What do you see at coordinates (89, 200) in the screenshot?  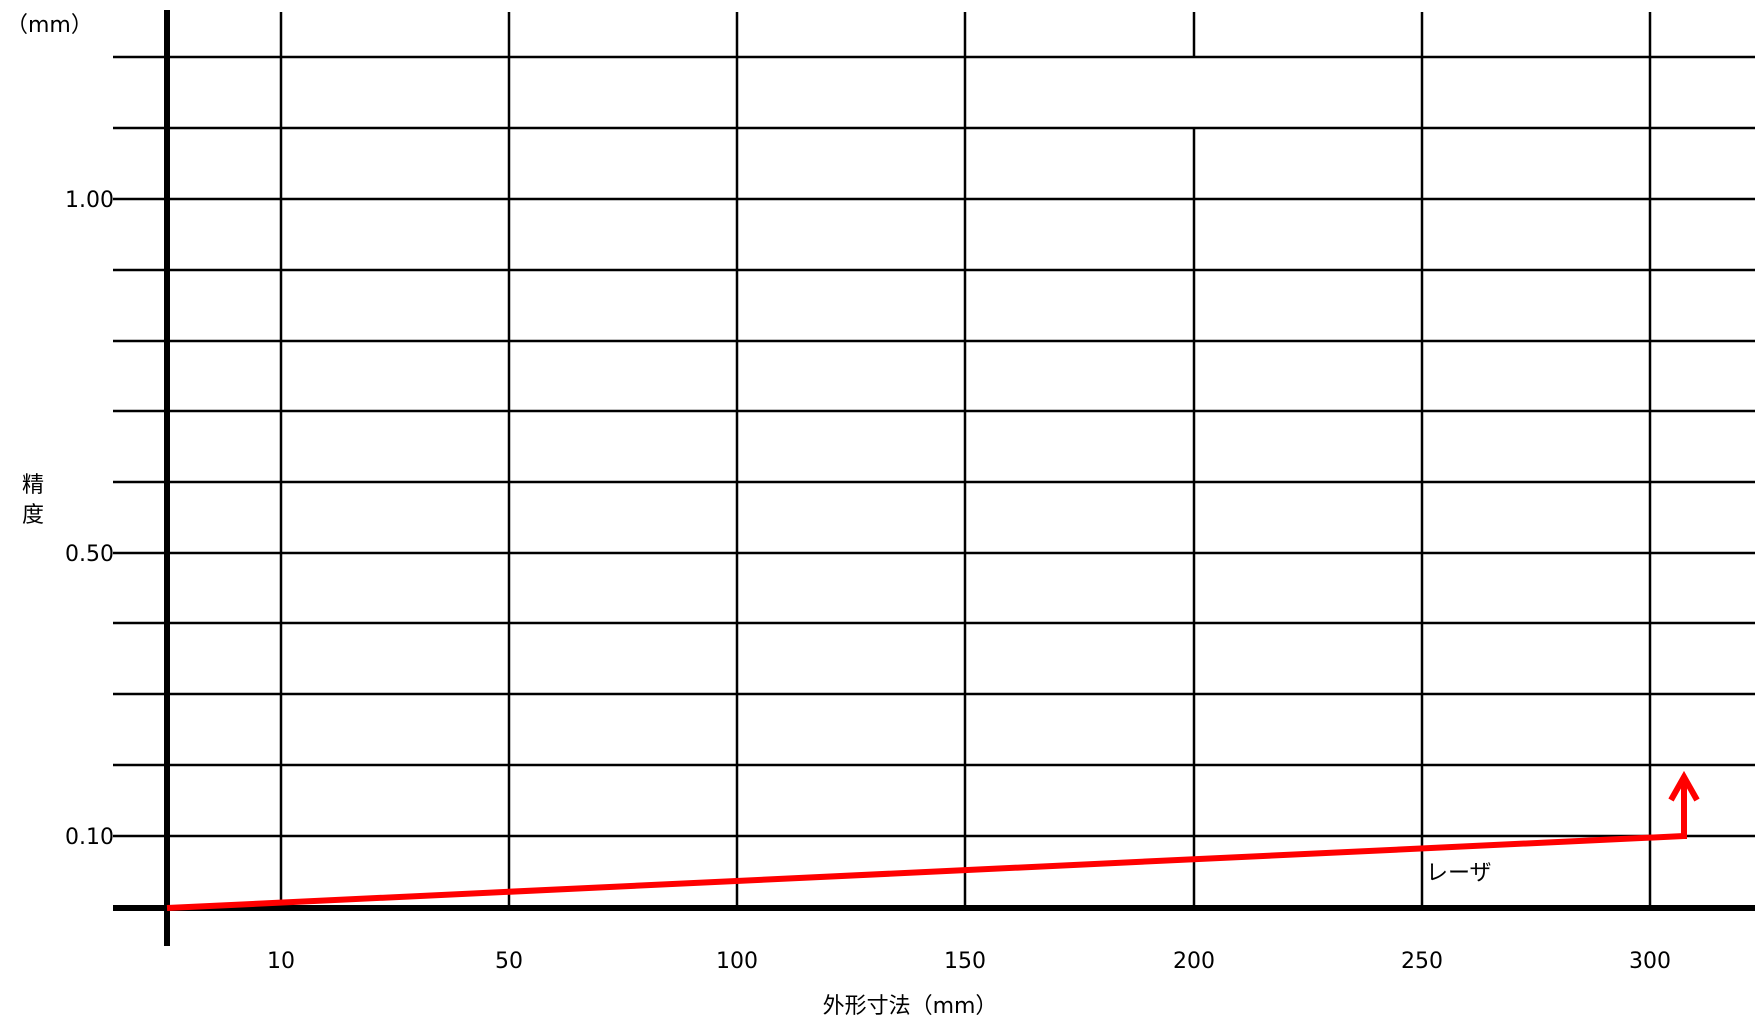 I see `y-tick-label-1.00: 1.00` at bounding box center [89, 200].